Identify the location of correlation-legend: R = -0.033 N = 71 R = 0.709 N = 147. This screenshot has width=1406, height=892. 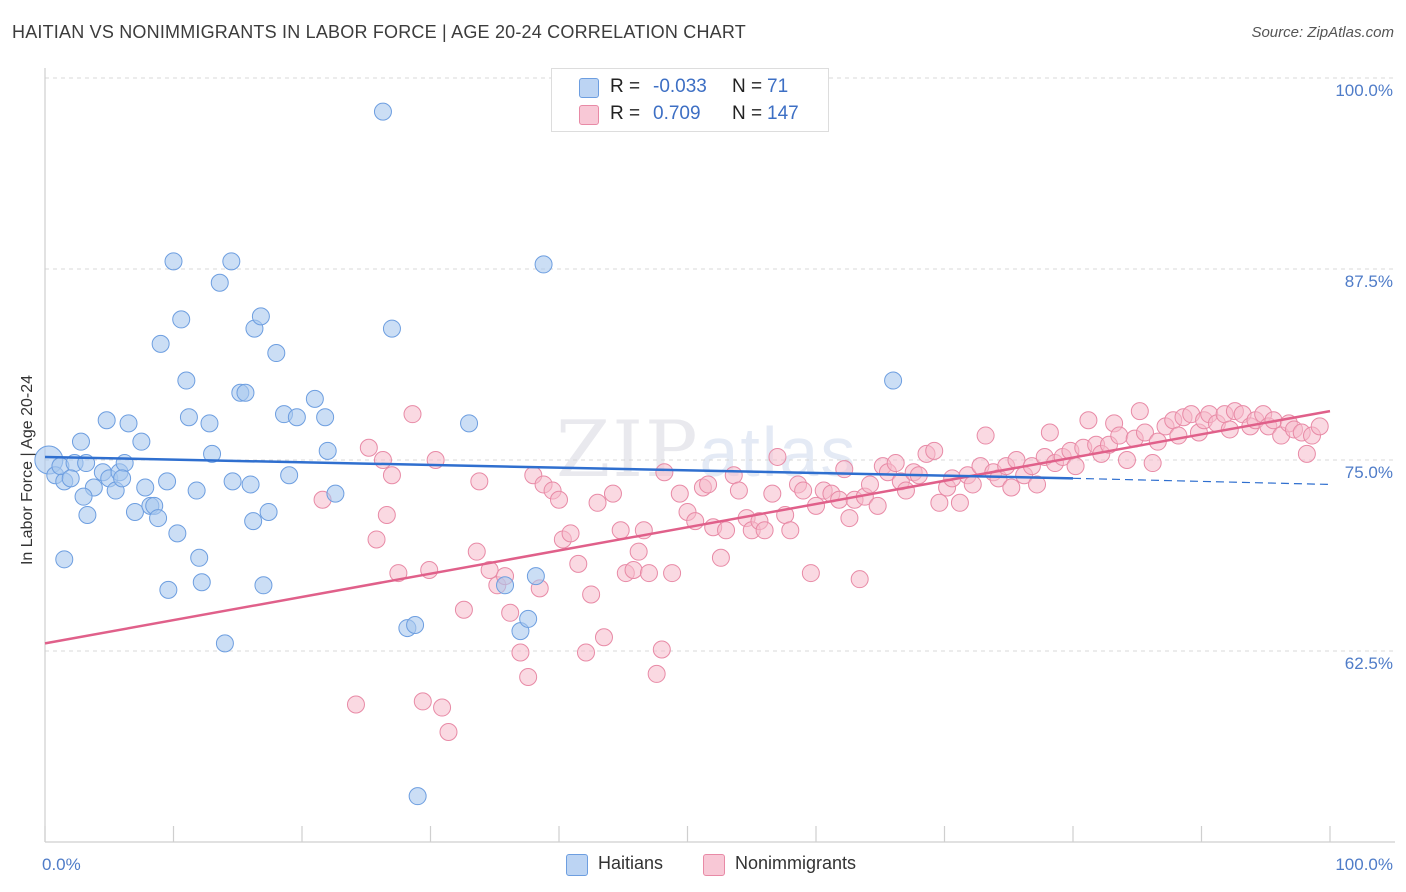
(690, 100).